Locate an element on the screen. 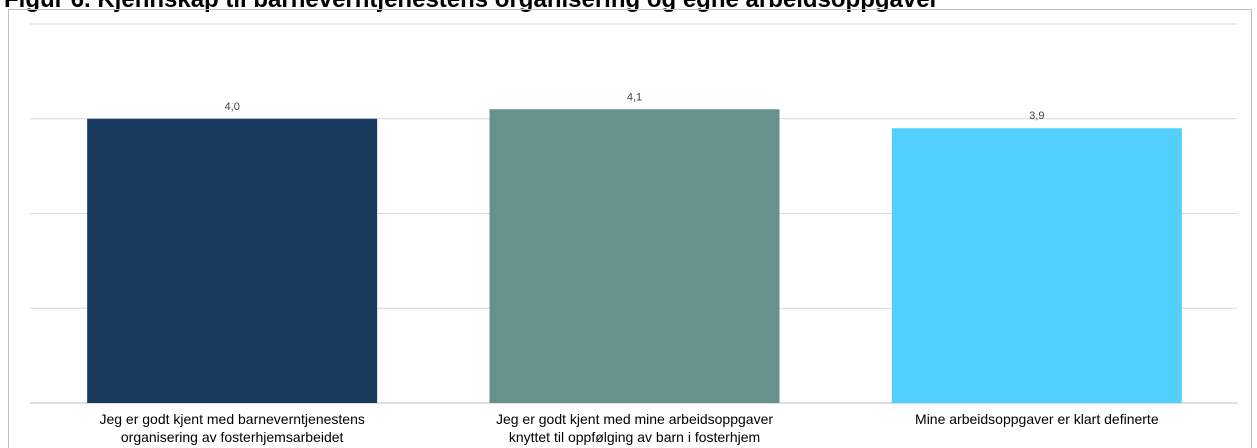 This screenshot has width=1257, height=448. category-label-line: Mine arbeidsoppgaver er klart definerte is located at coordinates (1037, 419).